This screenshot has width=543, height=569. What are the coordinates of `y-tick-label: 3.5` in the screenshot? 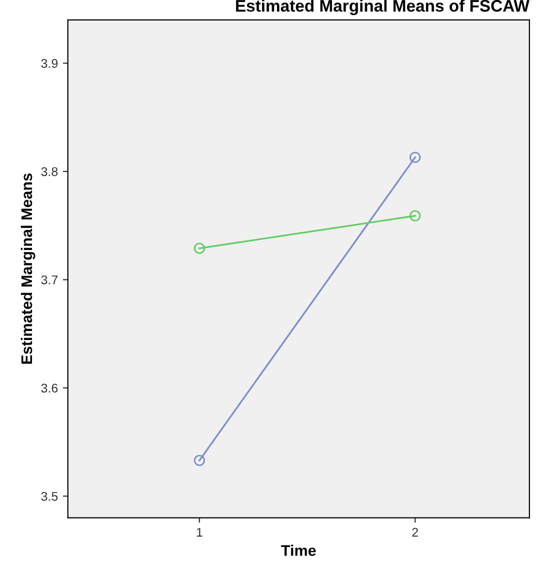 It's located at (49, 496).